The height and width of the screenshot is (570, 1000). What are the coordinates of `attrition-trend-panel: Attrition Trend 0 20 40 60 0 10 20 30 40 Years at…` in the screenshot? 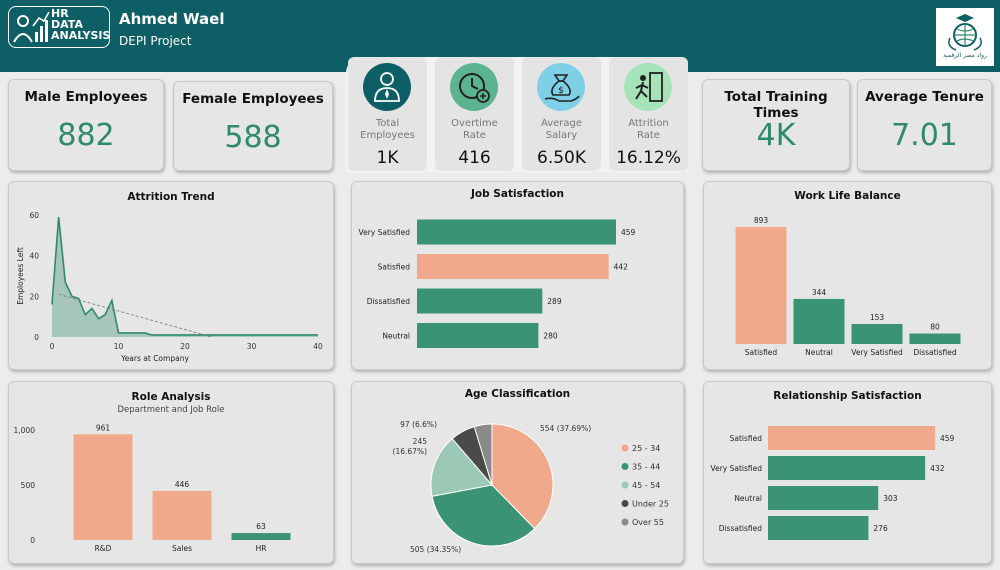 It's located at (171, 275).